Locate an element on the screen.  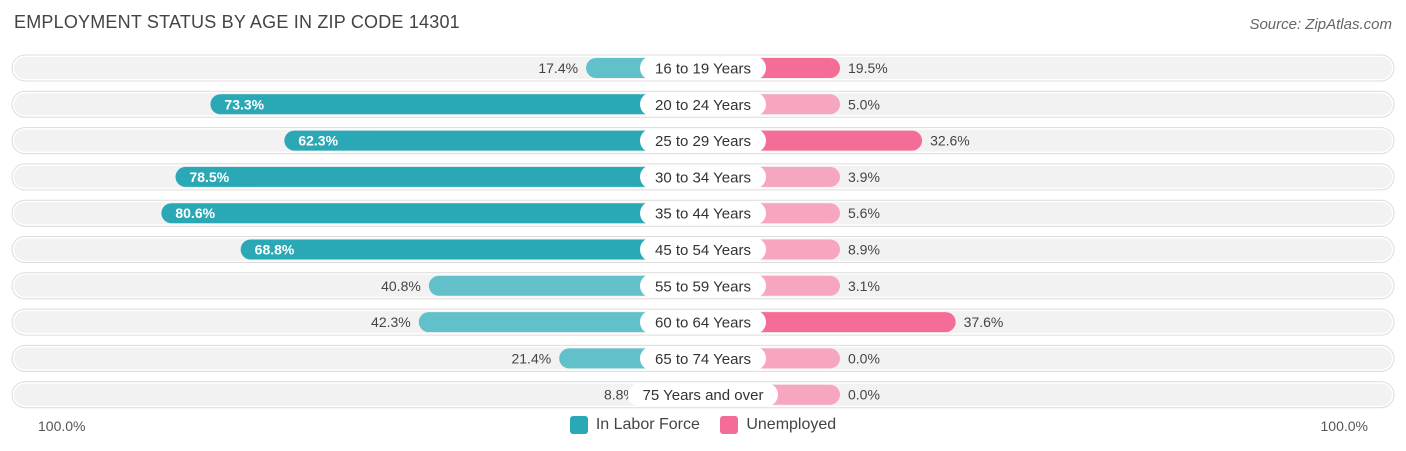
value-label-labor: 42.3% is located at coordinates (391, 322).